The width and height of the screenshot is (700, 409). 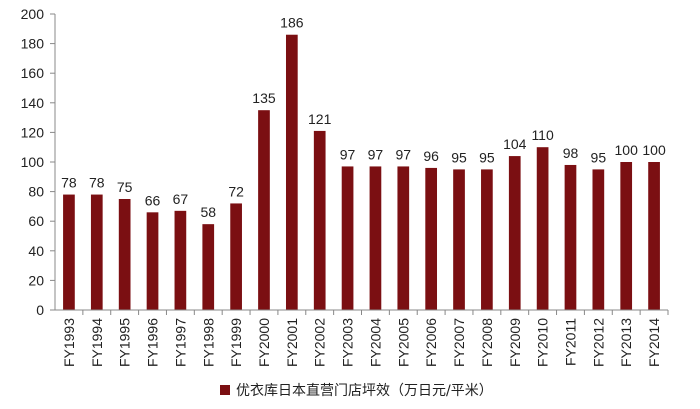 What do you see at coordinates (459, 342) in the screenshot?
I see `x-tick-label: FY2007` at bounding box center [459, 342].